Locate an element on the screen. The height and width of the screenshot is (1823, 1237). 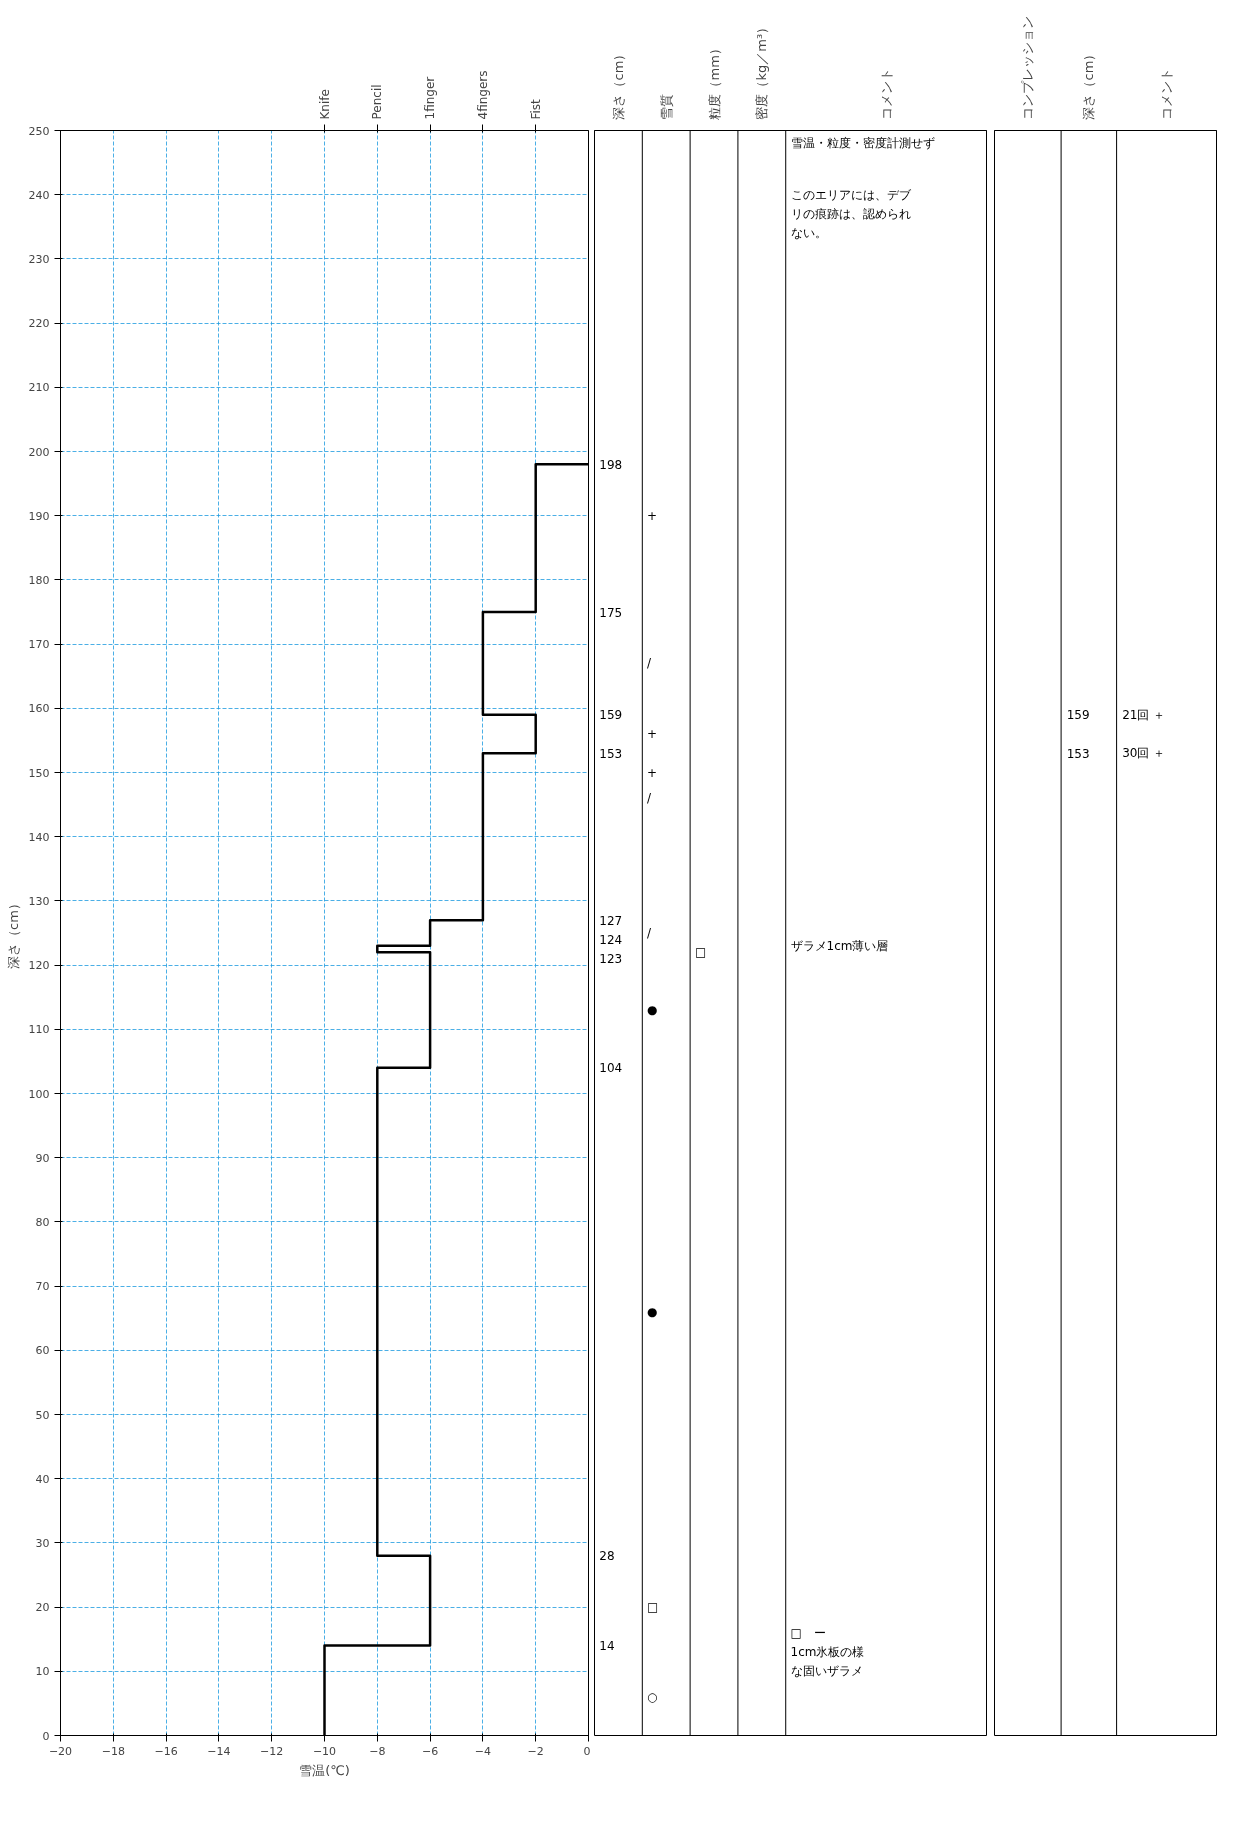
y-tick-label: 220 is located at coordinates (39, 324).